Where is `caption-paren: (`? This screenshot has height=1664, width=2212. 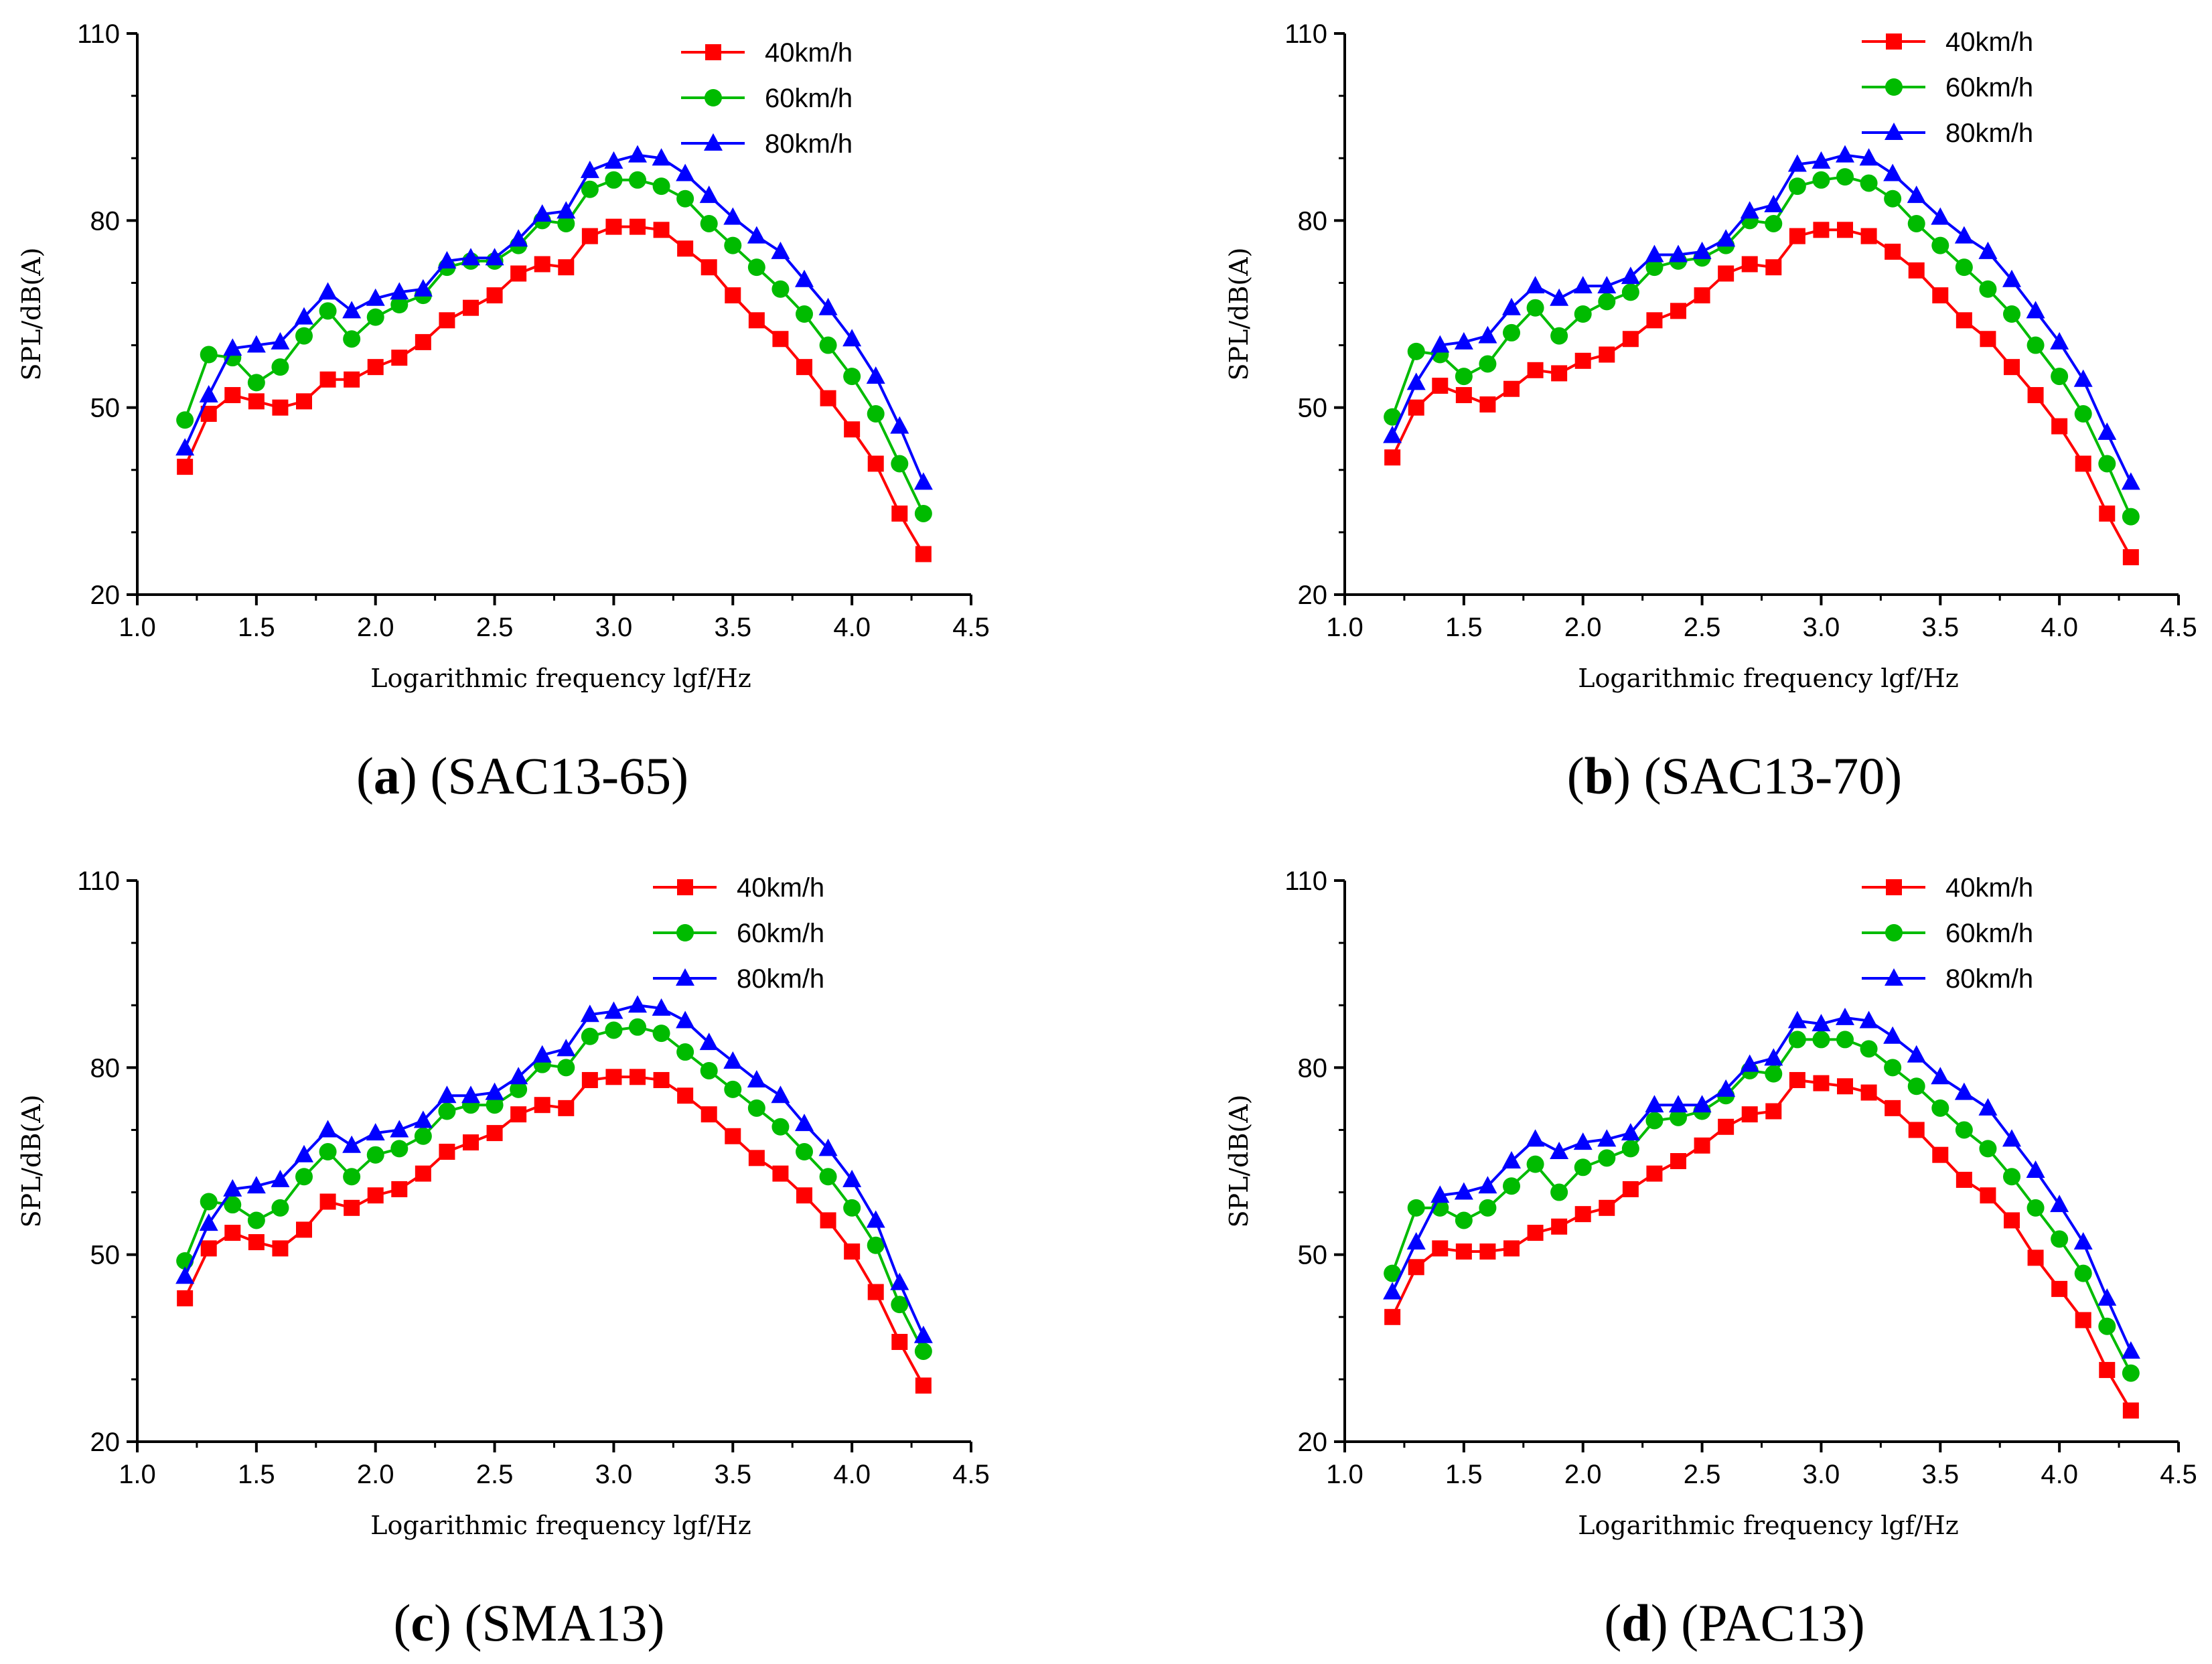
caption-paren: ( is located at coordinates (365, 776).